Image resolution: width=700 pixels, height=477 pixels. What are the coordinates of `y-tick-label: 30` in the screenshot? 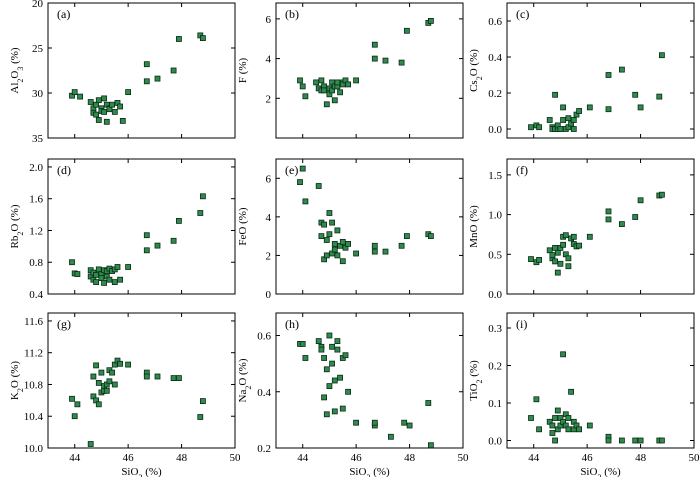 It's located at (38, 94).